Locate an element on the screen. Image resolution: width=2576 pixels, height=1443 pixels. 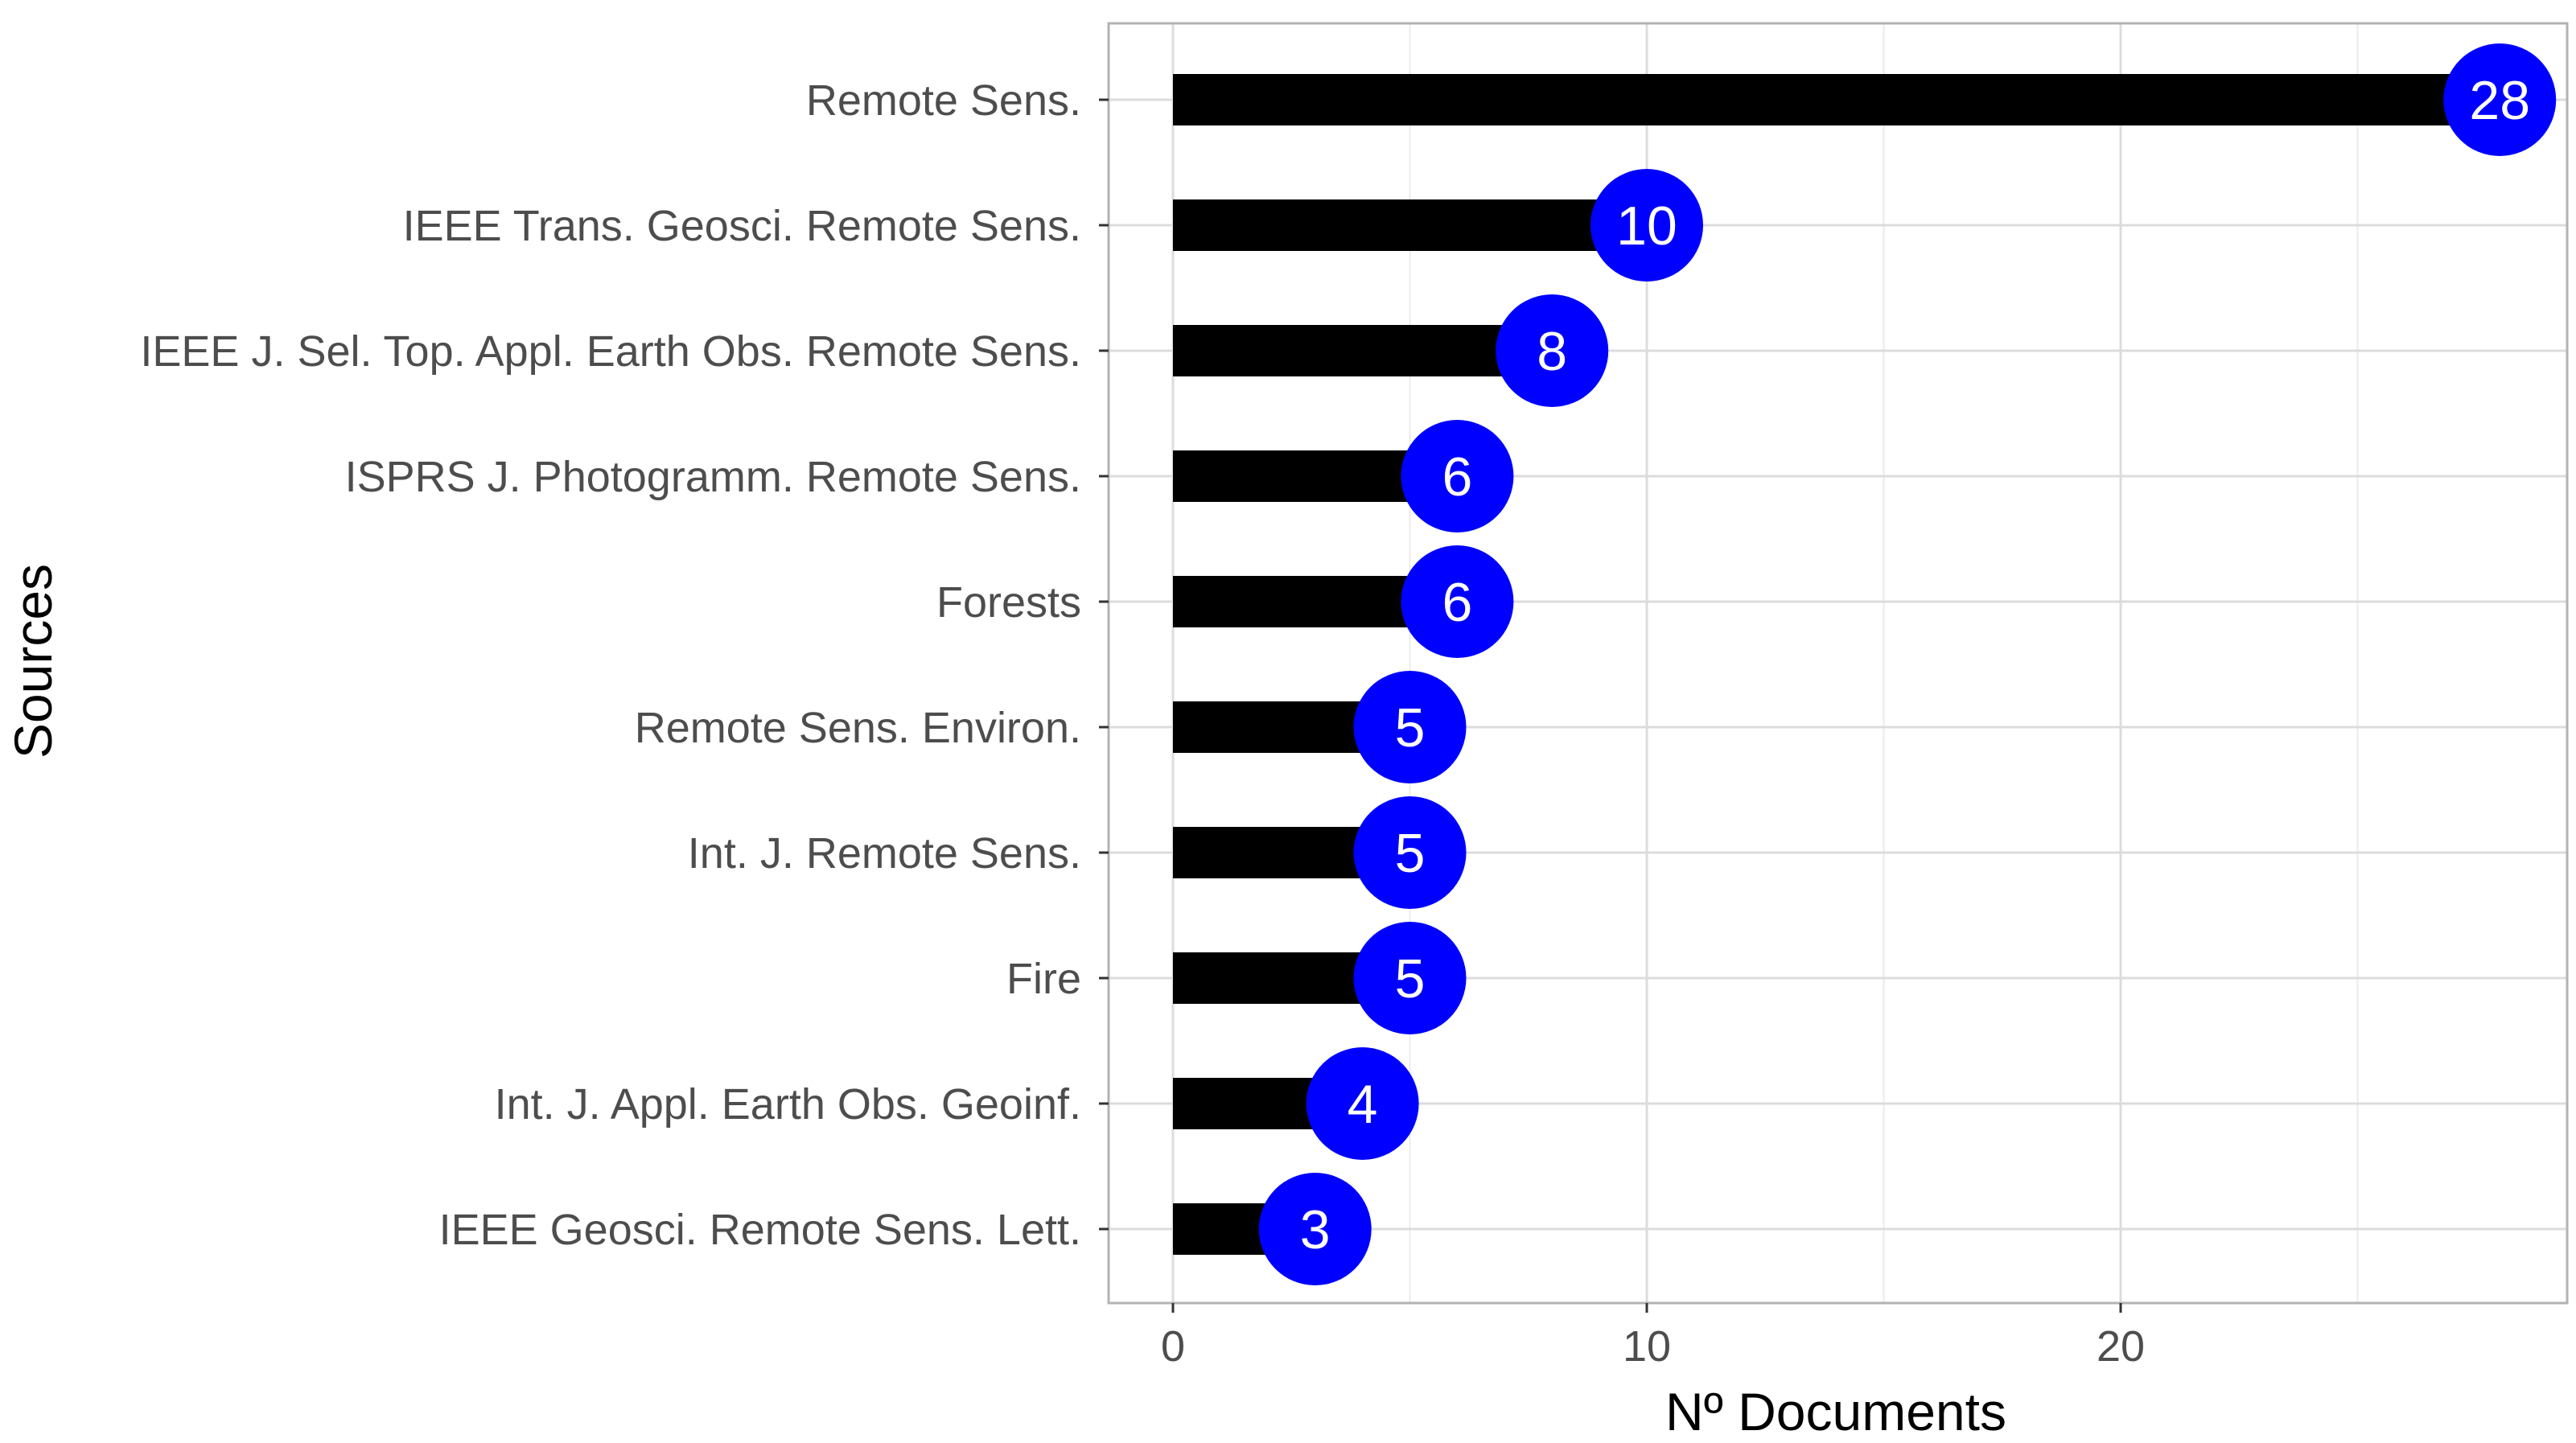
x-tick-label: 20 is located at coordinates (2121, 1346).